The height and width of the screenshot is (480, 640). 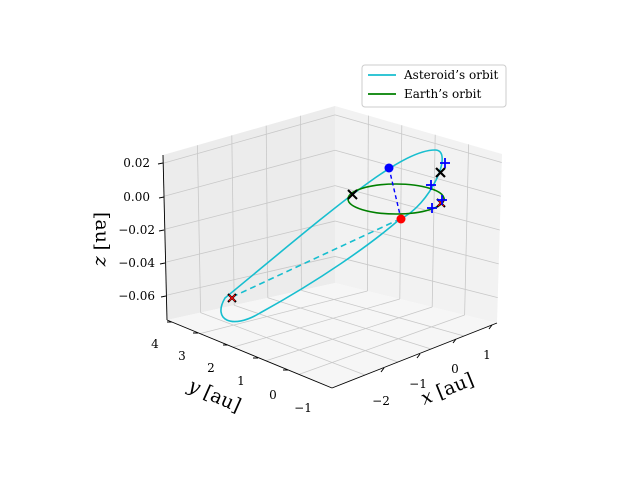 What do you see at coordinates (102, 261) in the screenshot?
I see `z-axis-label-var: z` at bounding box center [102, 261].